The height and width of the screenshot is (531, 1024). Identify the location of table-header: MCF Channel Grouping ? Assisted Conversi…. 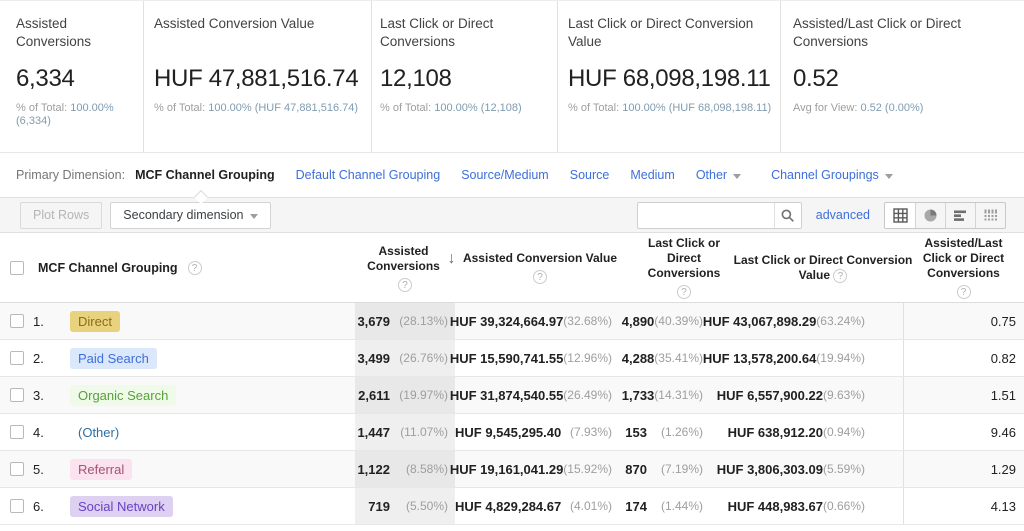
(512, 268).